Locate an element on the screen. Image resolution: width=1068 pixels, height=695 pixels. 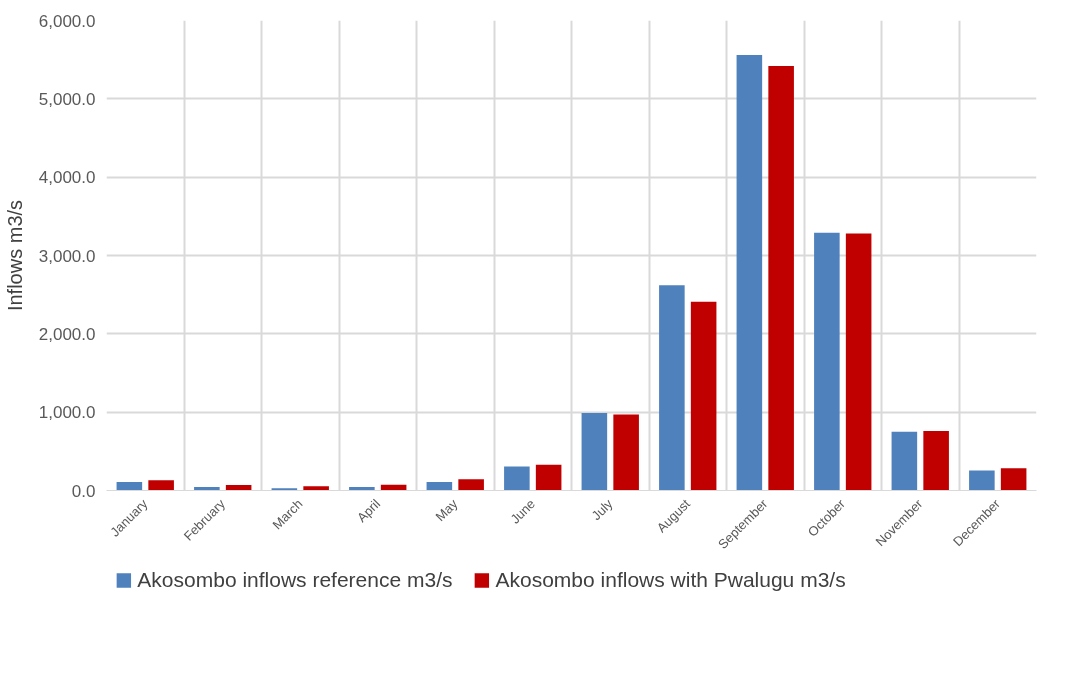
y-tick-label: 5,000.0 is located at coordinates (67, 99).